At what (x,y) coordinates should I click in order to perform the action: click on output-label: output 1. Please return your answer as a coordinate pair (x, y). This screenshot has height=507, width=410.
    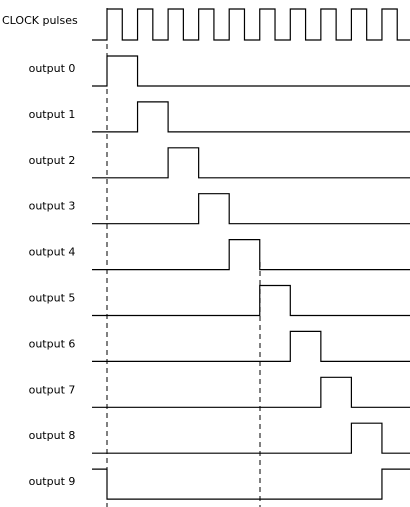
    Looking at the image, I should click on (52, 114).